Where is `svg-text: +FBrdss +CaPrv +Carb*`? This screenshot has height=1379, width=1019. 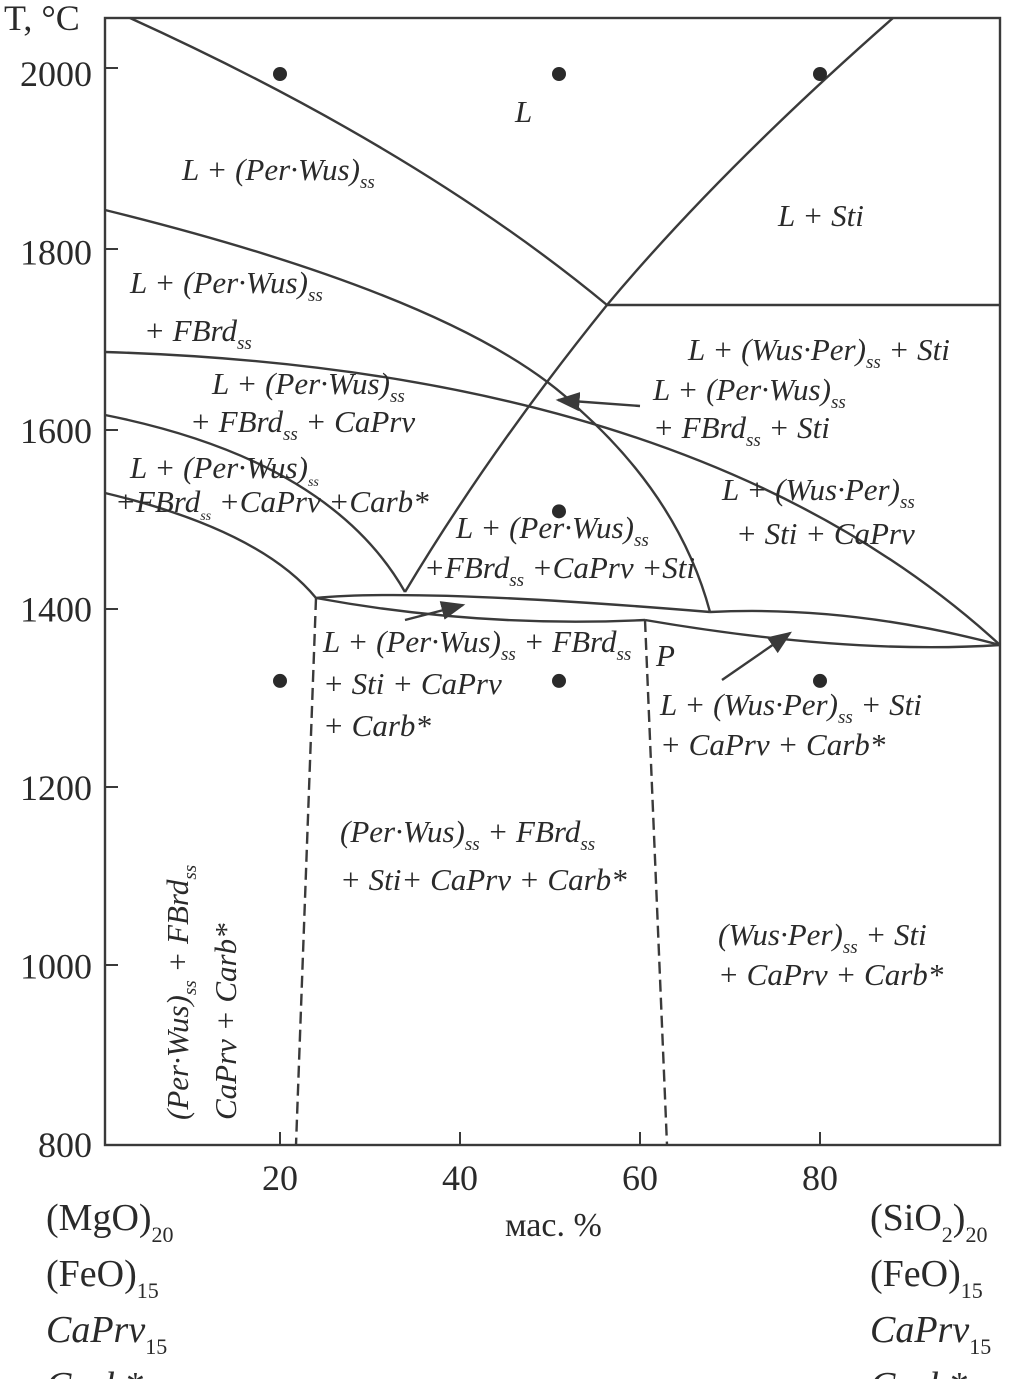
svg-text: +FBrdss +CaPrv +Carb* is located at coordinates (272, 504).